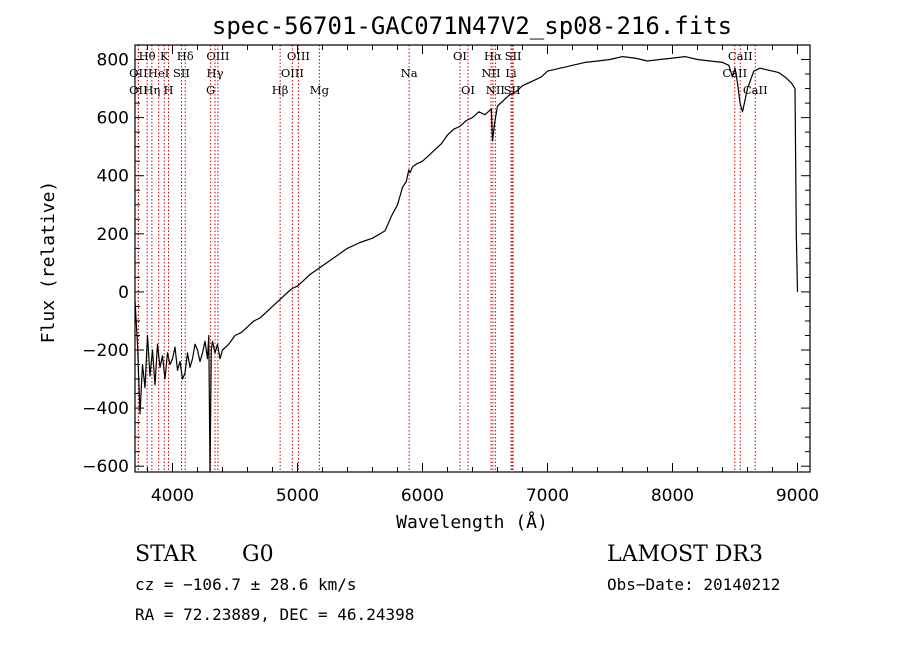 This screenshot has height=649, width=900. Describe the element at coordinates (460, 56) in the screenshot. I see `line-marker-label-5: OI` at that location.